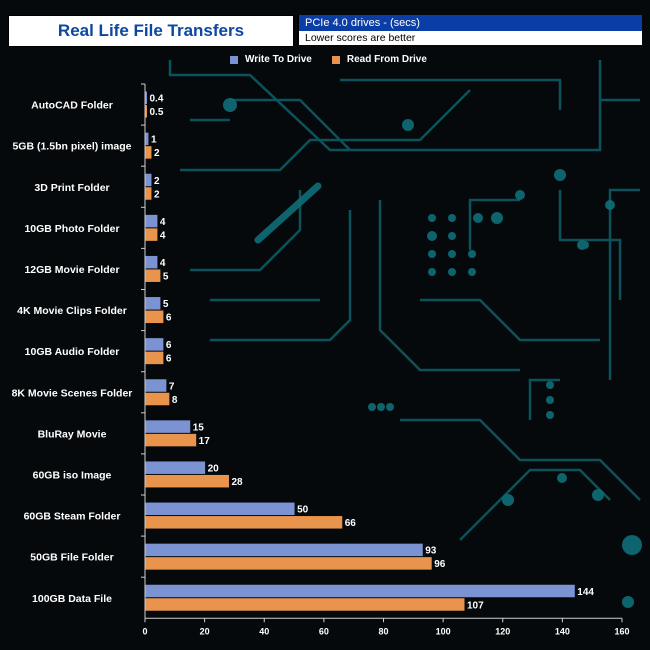 This screenshot has width=650, height=650. Describe the element at coordinates (72, 434) in the screenshot. I see `category-label: BluRay Movie` at that location.